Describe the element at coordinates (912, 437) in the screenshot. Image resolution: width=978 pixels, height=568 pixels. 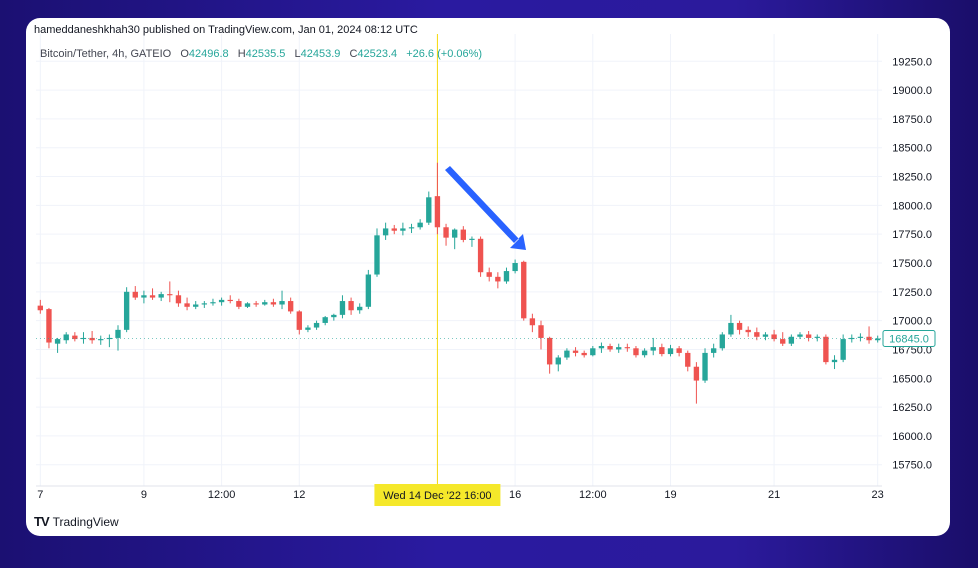
I see `y-tick-label: 16000.0` at that location.